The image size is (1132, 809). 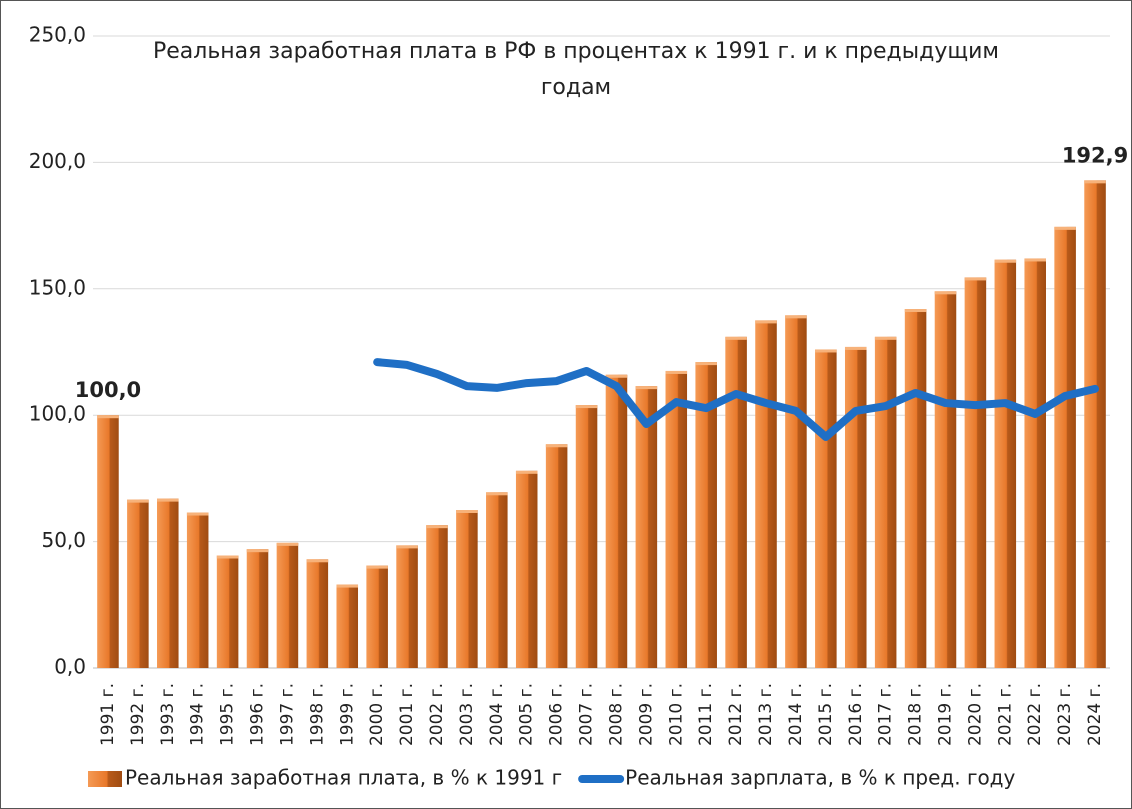 I want to click on x-tick-label: 2000 г., so click(x=377, y=714).